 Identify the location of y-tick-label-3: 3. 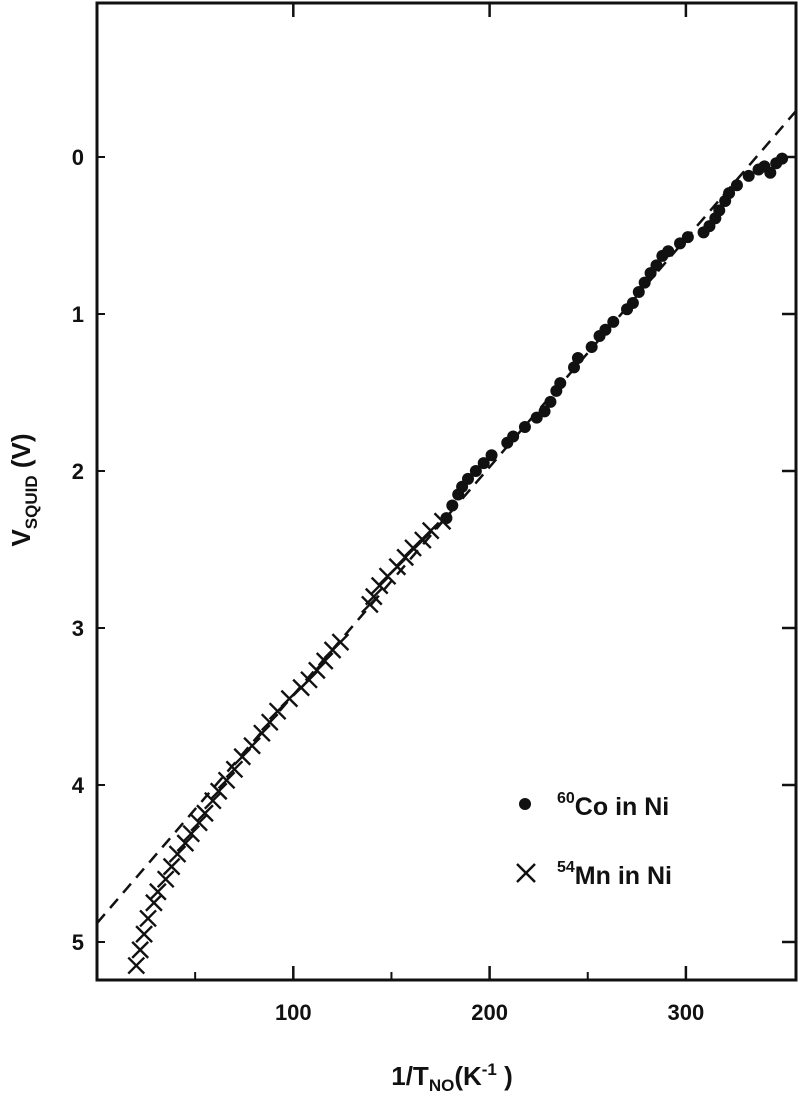
(78, 628).